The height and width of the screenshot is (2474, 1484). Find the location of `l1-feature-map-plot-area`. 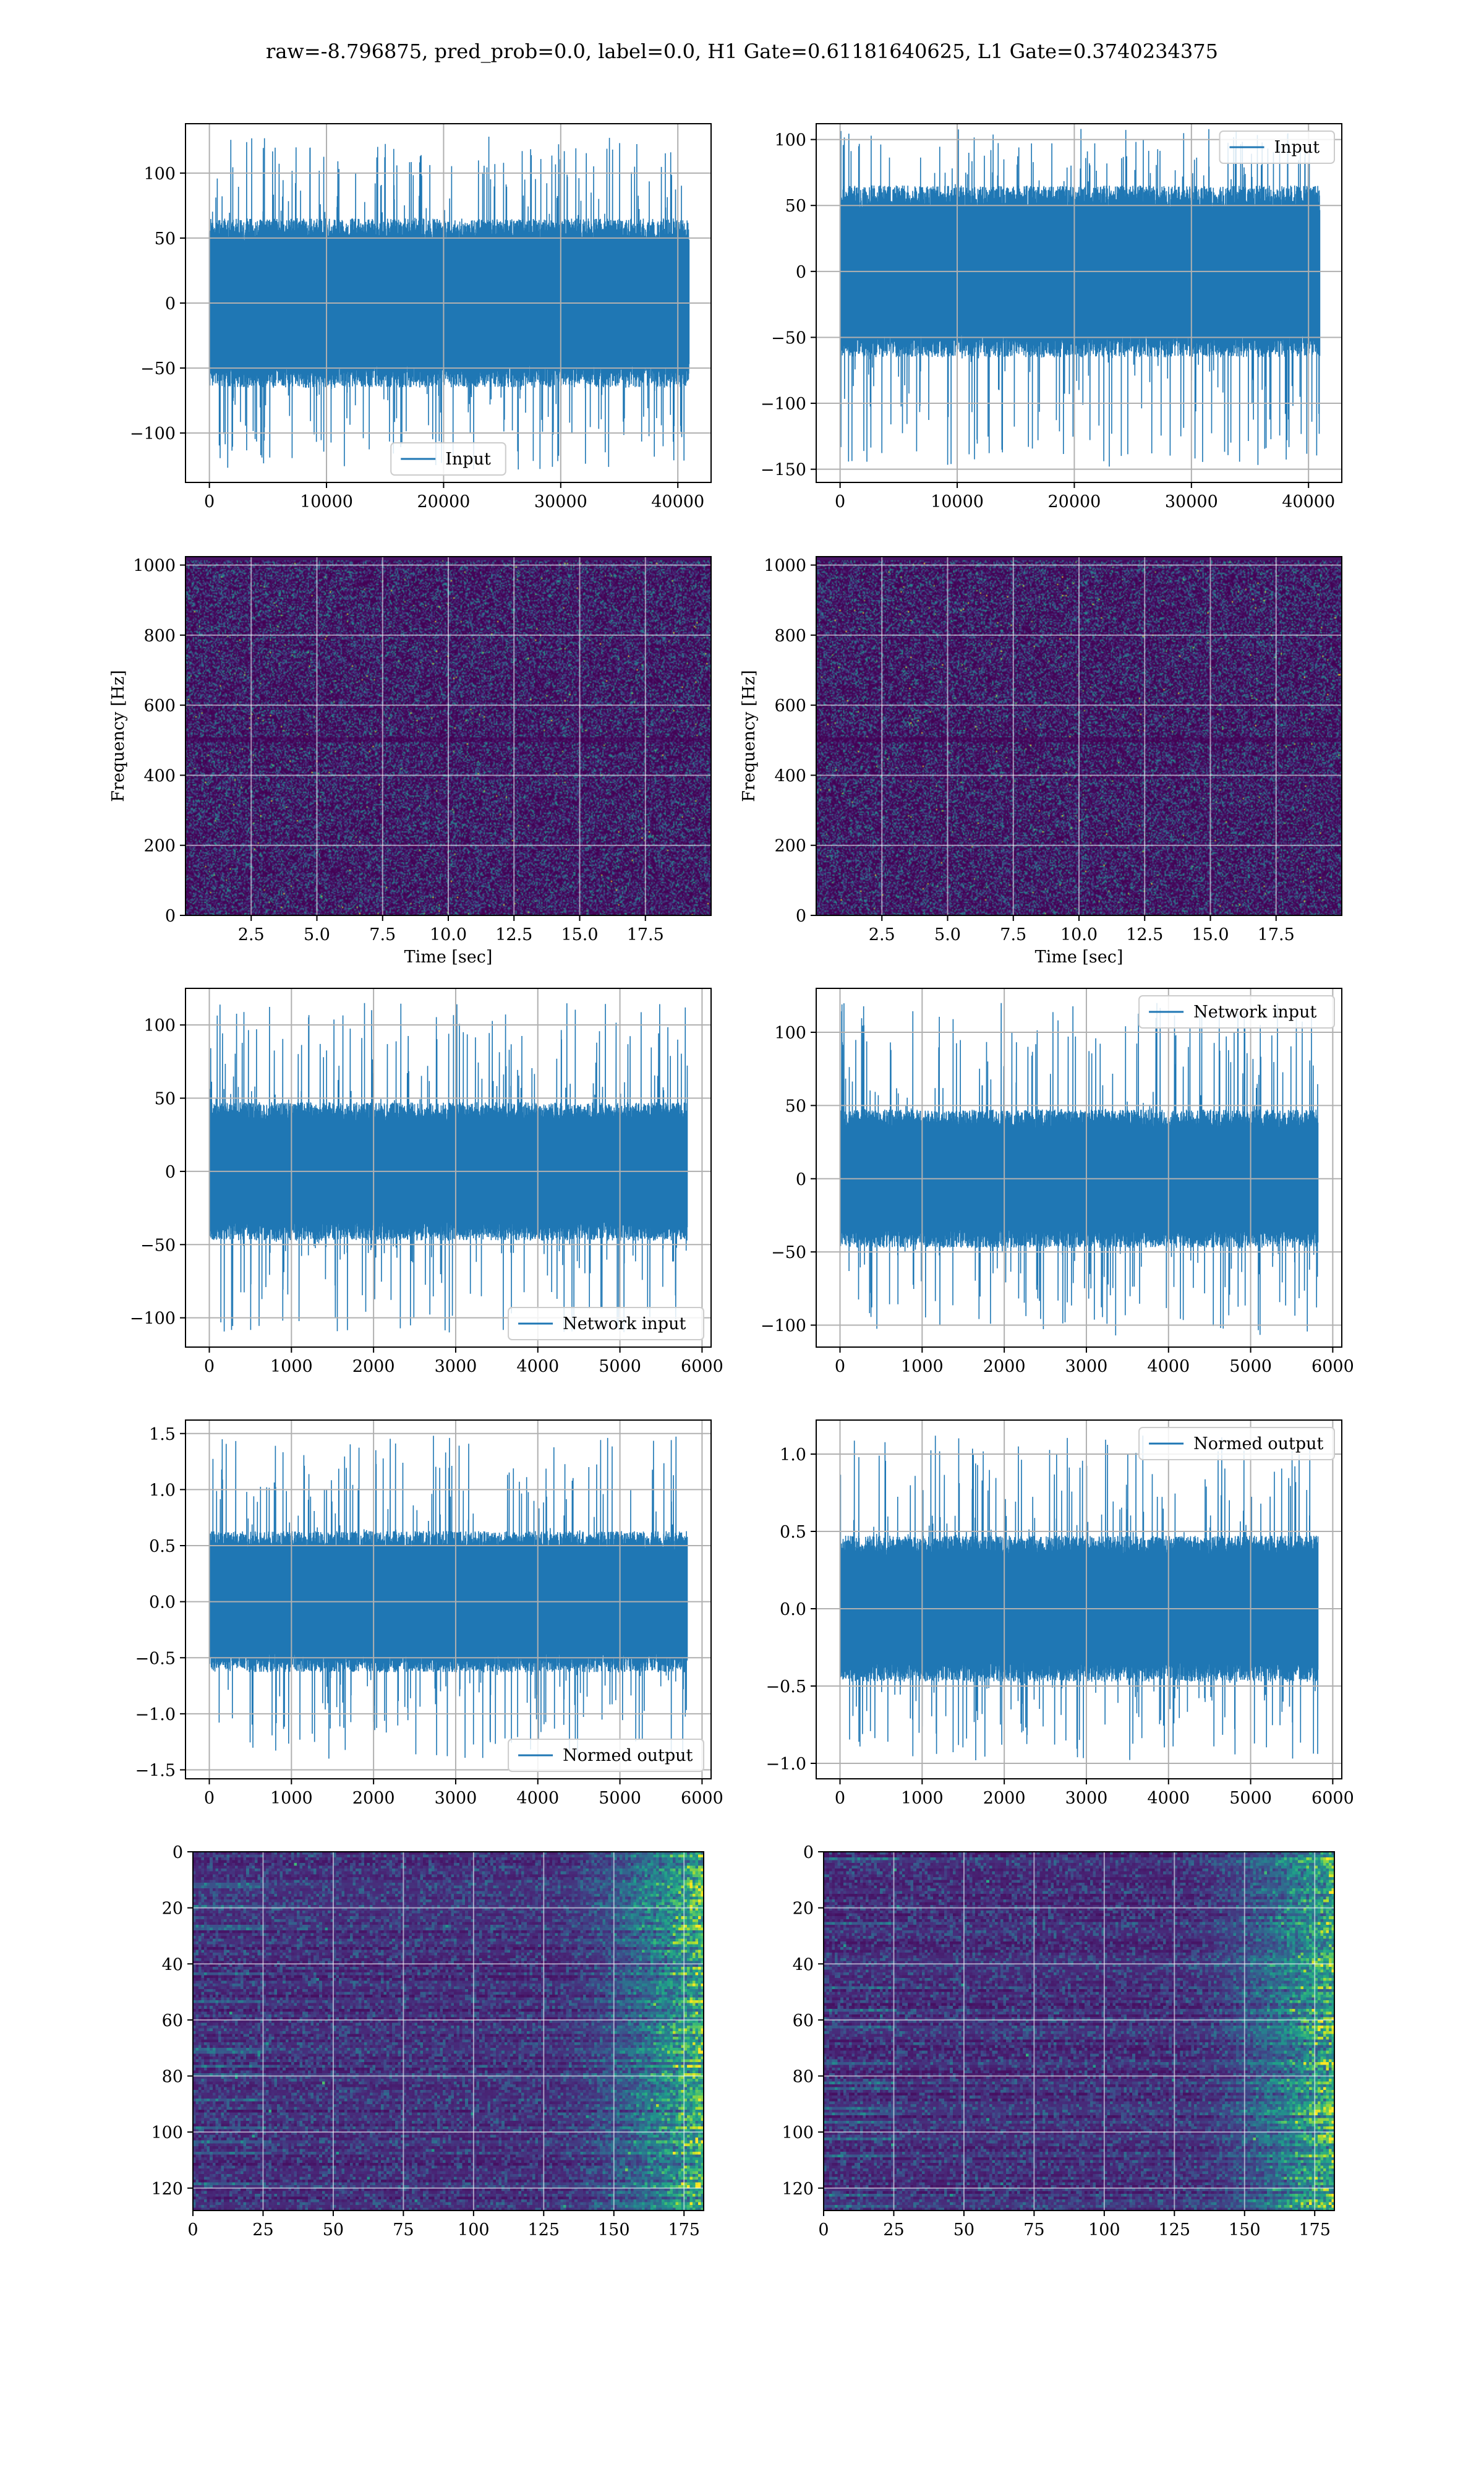

l1-feature-map-plot-area is located at coordinates (1079, 2031).